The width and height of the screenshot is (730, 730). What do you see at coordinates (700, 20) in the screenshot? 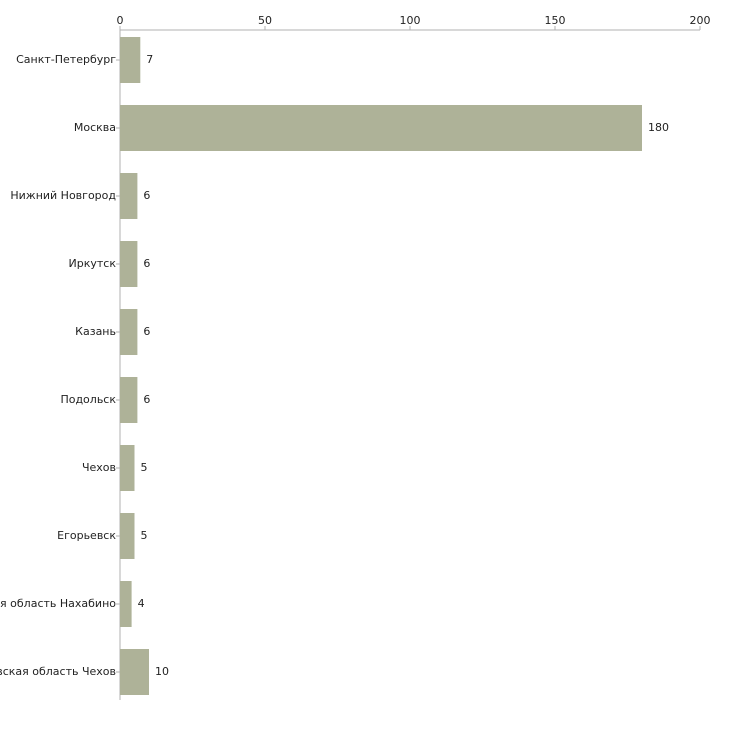
I see `x-tick-label: 200` at bounding box center [700, 20].